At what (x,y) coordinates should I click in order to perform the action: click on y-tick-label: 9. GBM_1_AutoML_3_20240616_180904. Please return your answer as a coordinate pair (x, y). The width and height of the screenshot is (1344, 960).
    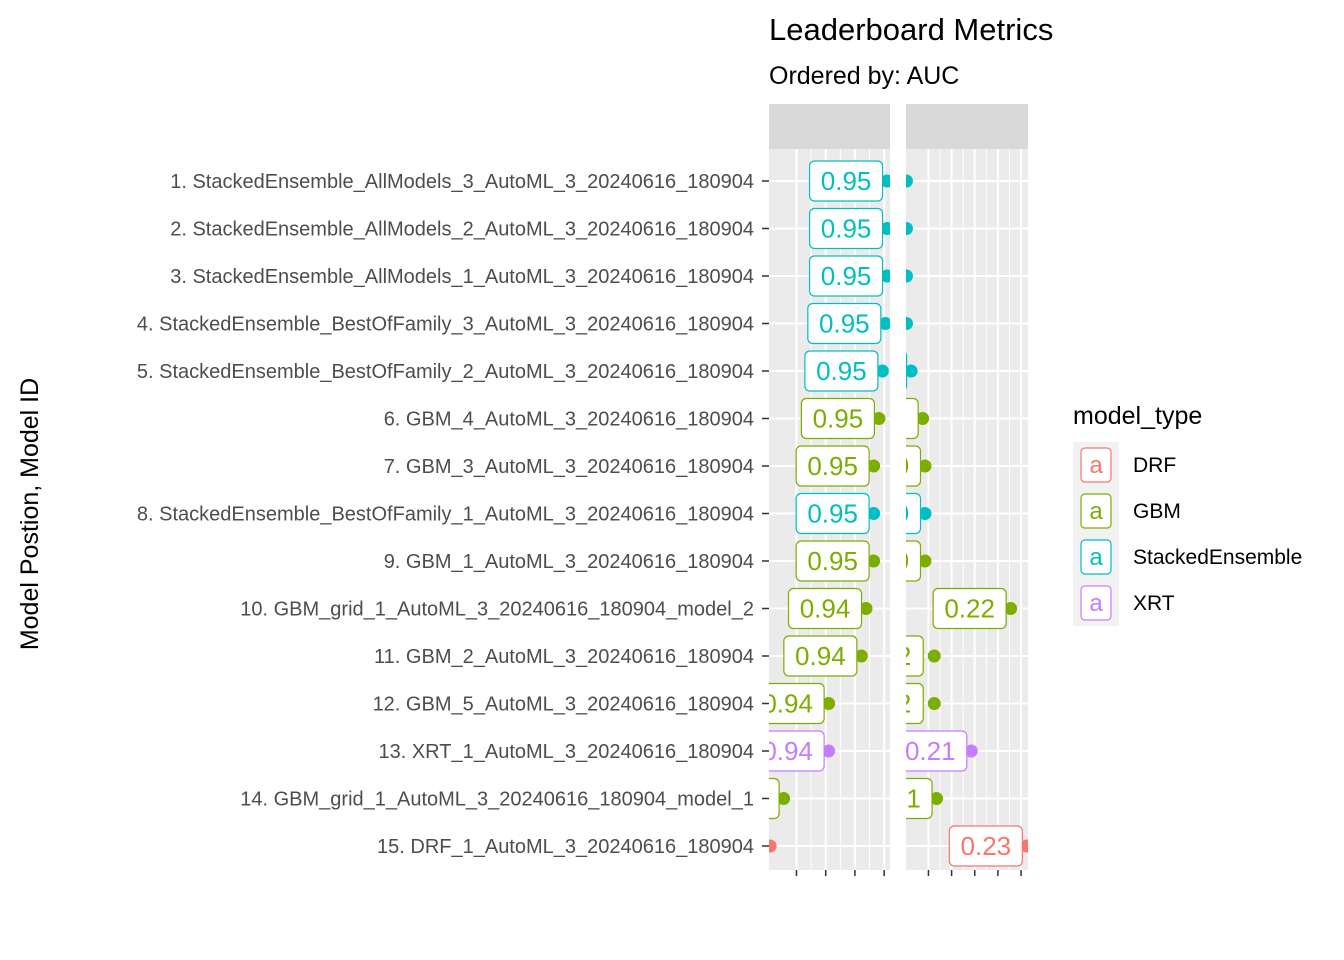
    Looking at the image, I should click on (569, 562).